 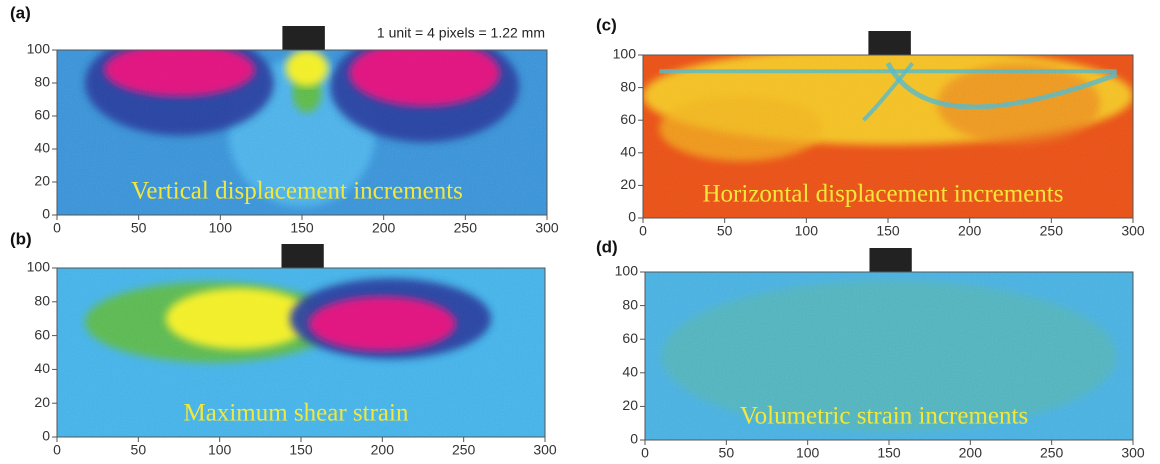 I want to click on annotation: Volumetric strain increments, so click(x=884, y=416).